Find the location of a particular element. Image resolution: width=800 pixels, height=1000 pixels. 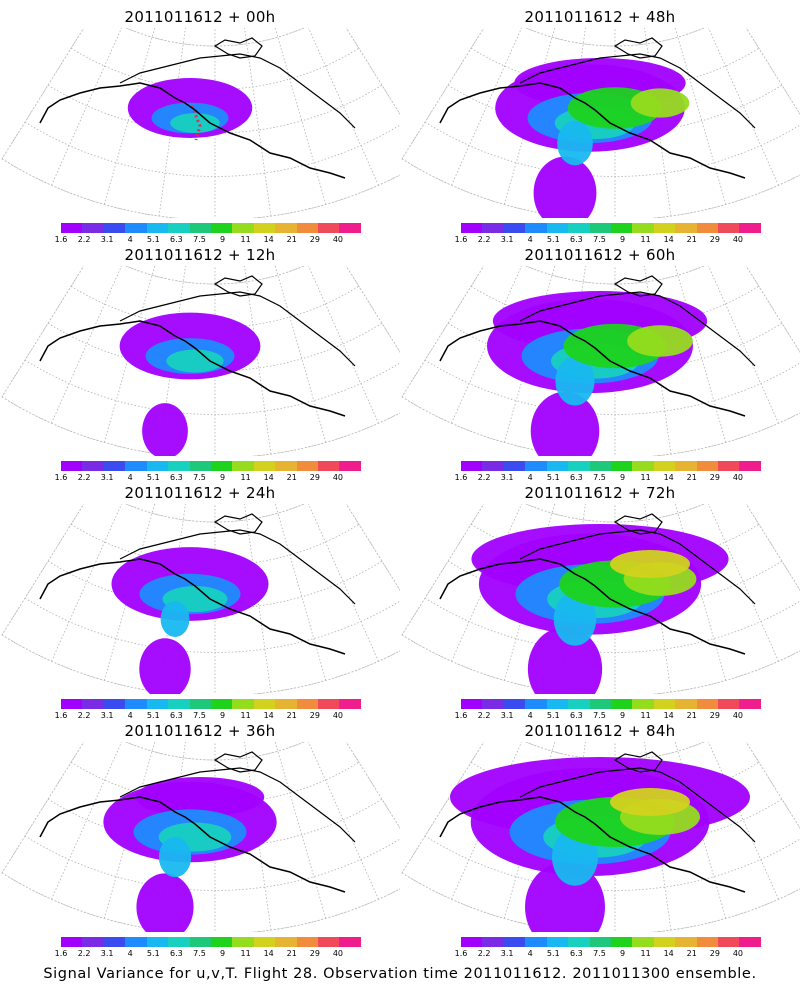

colorbar is located at coordinates (211, 228).